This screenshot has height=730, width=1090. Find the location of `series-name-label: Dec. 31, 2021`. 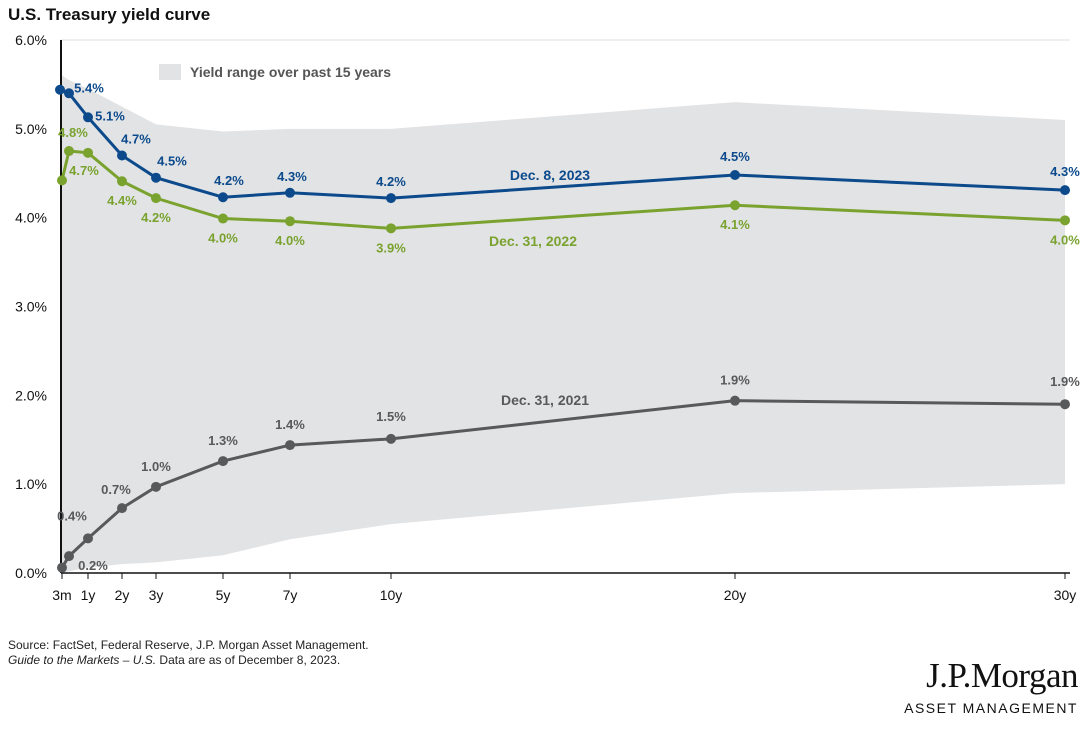

series-name-label: Dec. 31, 2021 is located at coordinates (545, 400).